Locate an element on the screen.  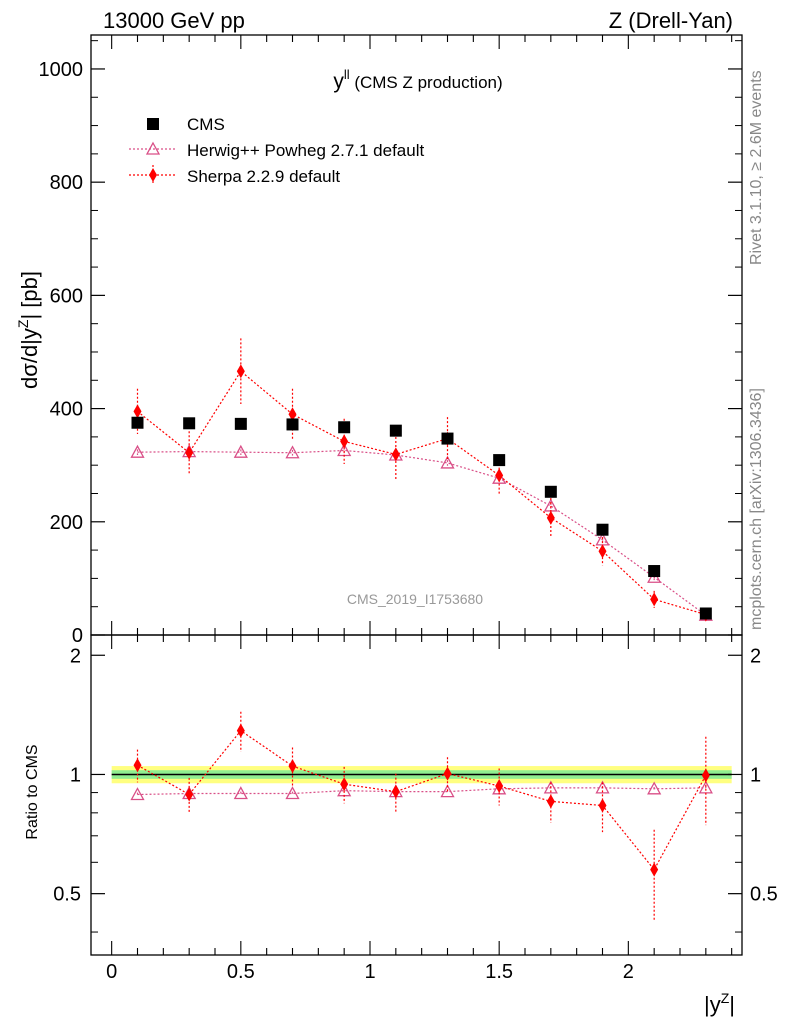
ratio-sherpa-line is located at coordinates (422, 800).